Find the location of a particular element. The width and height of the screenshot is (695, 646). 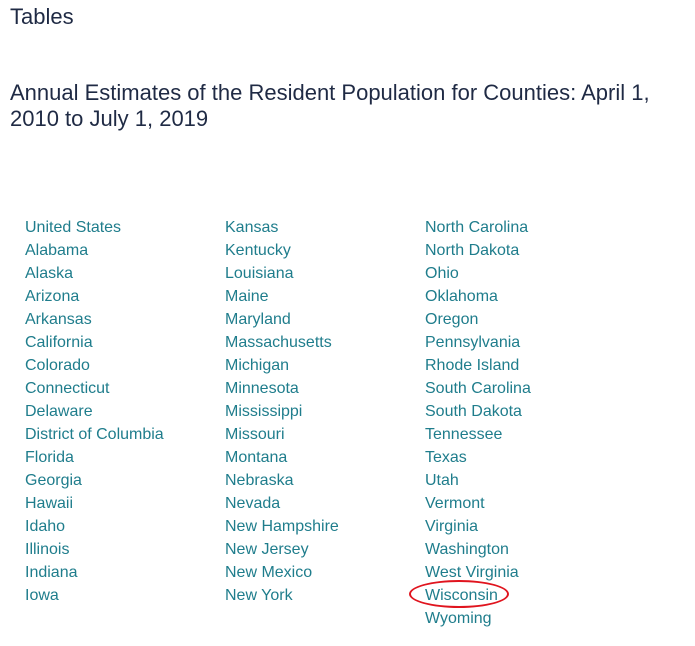

state-list-item: Mississippi is located at coordinates (282, 411).